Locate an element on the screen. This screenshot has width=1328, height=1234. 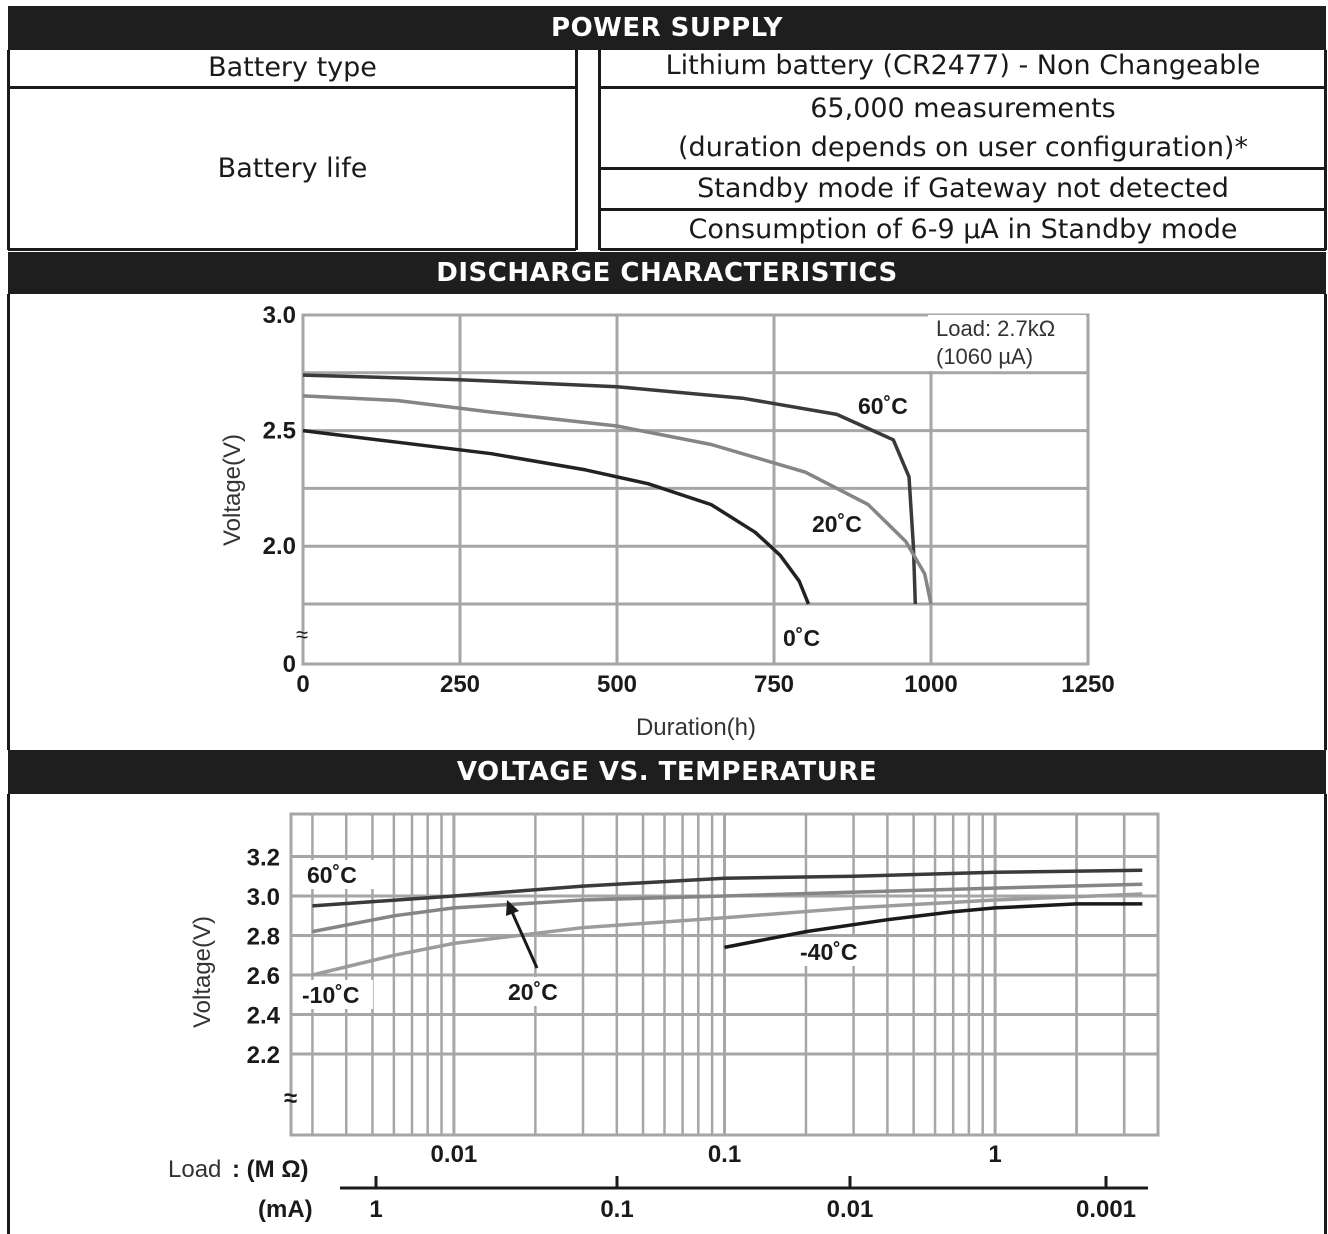
vt-xtick-label: 0.01 is located at coordinates (454, 1154).